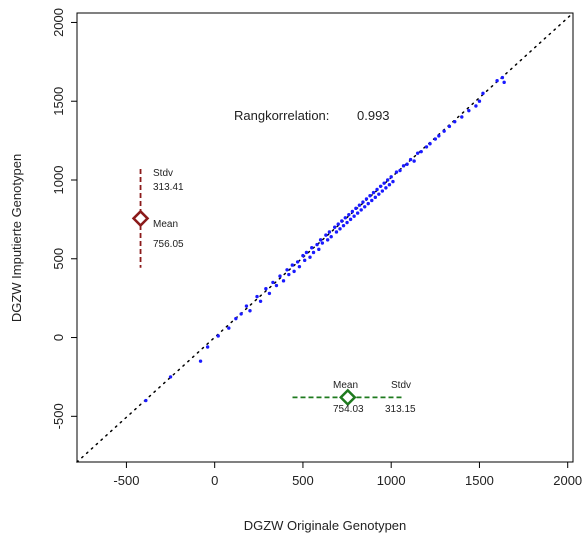 This screenshot has width=585, height=539. I want to click on correlation-label: Rangkorrelation:, so click(281, 115).